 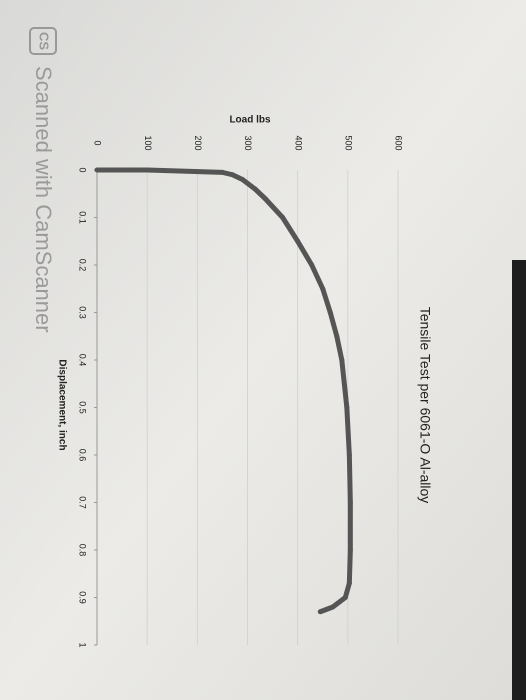 What do you see at coordinates (83, 407) in the screenshot?
I see `x-tick-label: 0.5` at bounding box center [83, 407].